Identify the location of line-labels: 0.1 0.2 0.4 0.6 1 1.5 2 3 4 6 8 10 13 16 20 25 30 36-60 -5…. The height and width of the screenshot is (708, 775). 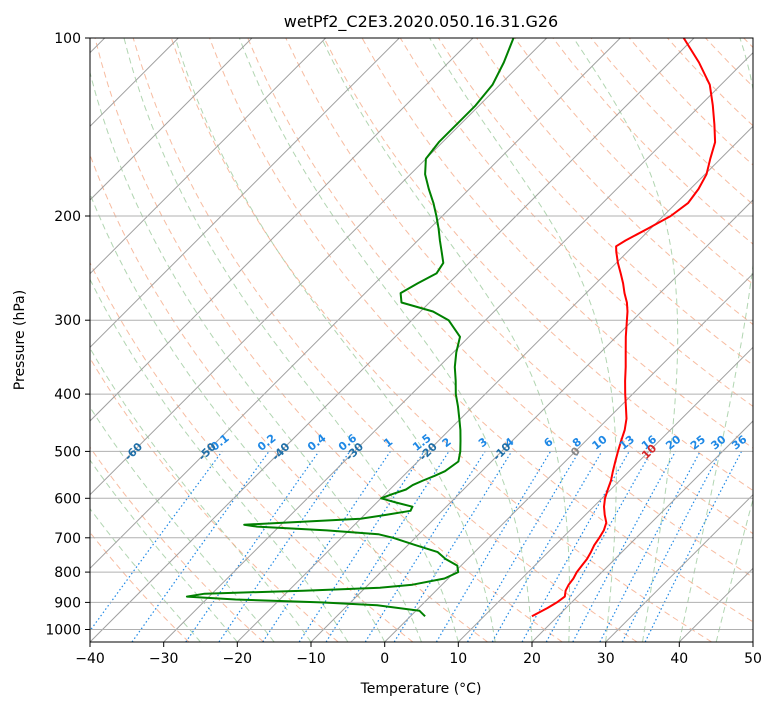
(436, 447).